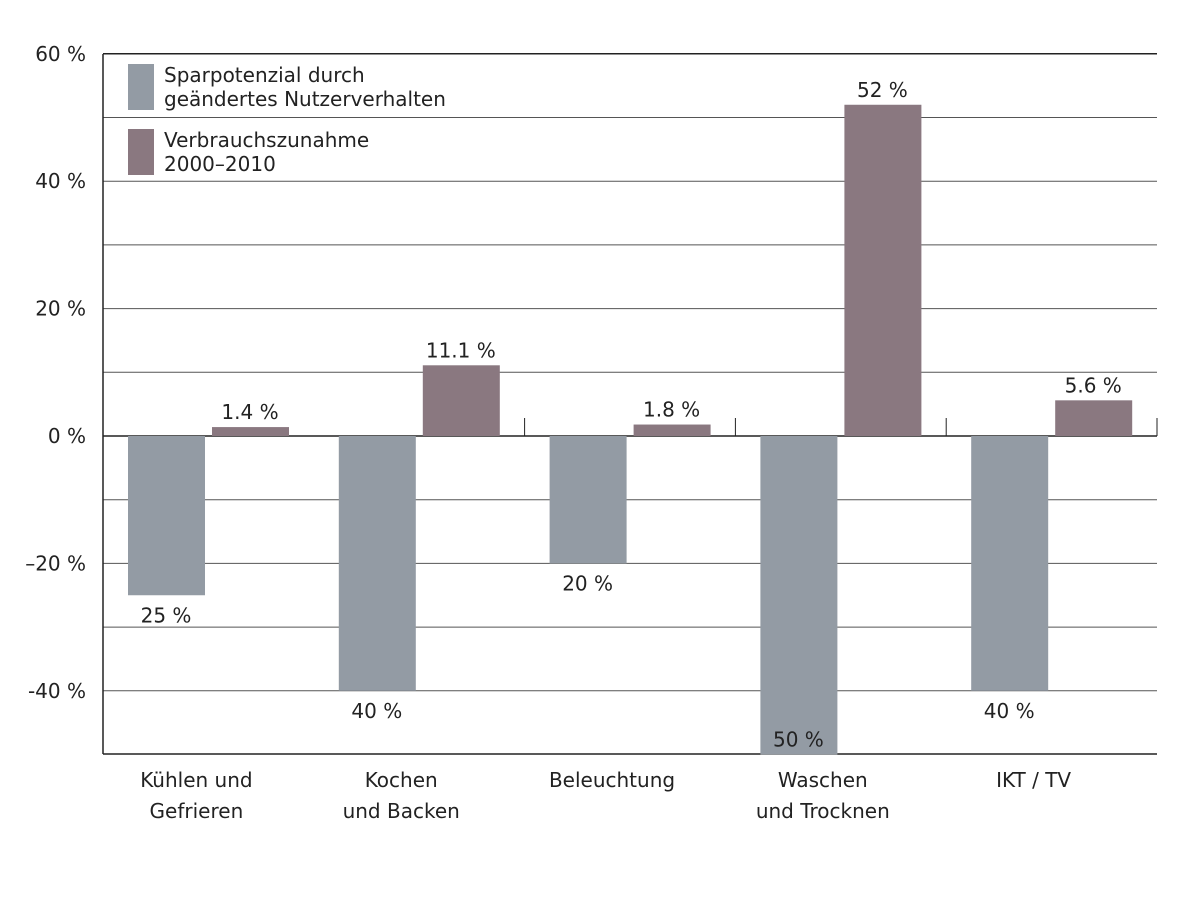 This screenshot has height=921, width=1181. Describe the element at coordinates (220, 164) in the screenshot. I see `legend-label: 2000–2010` at that location.